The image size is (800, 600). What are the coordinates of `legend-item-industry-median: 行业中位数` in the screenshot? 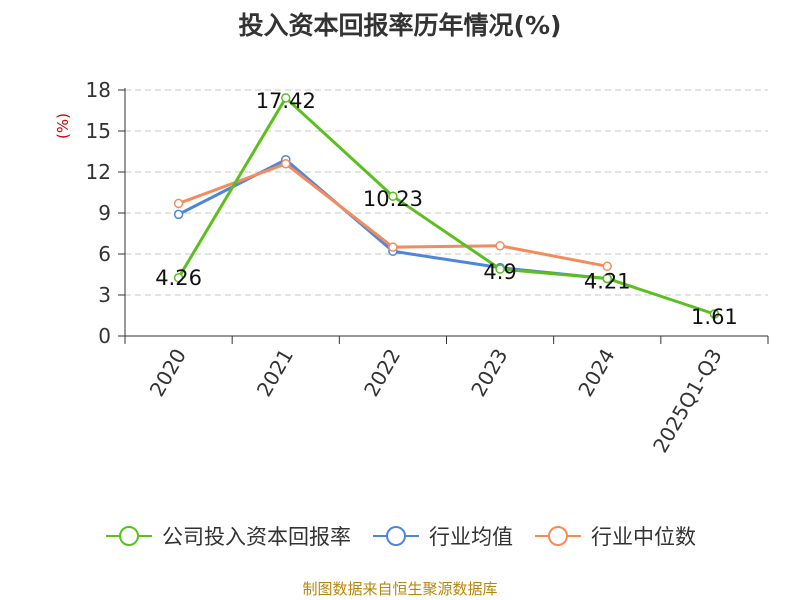 It's located at (614, 536).